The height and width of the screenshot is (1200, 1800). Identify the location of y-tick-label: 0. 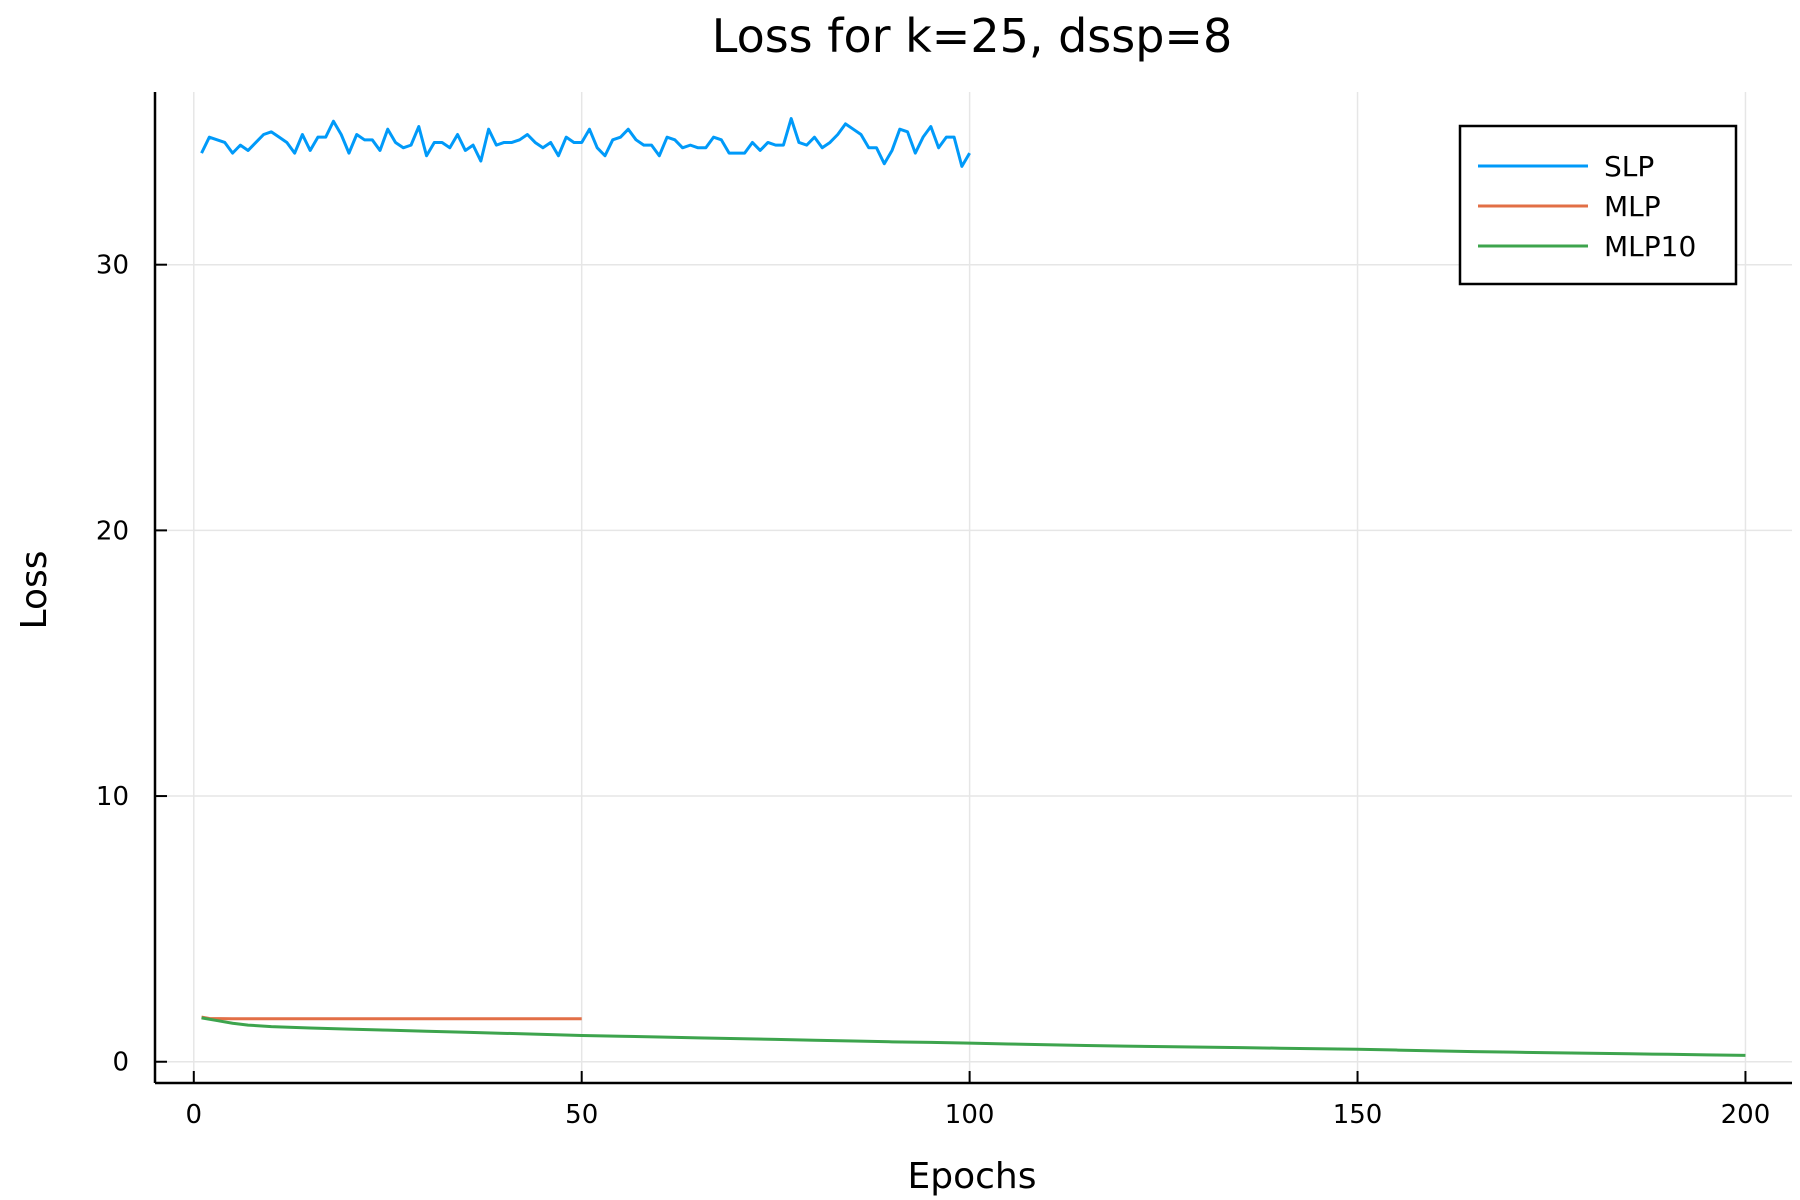
(120, 1063).